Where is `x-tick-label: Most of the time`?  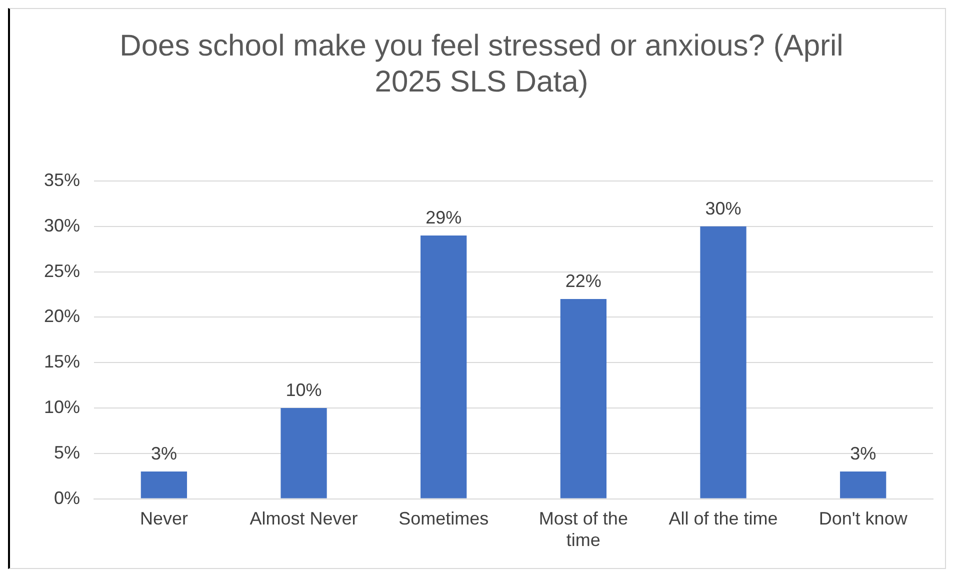 x-tick-label: Most of the time is located at coordinates (583, 529).